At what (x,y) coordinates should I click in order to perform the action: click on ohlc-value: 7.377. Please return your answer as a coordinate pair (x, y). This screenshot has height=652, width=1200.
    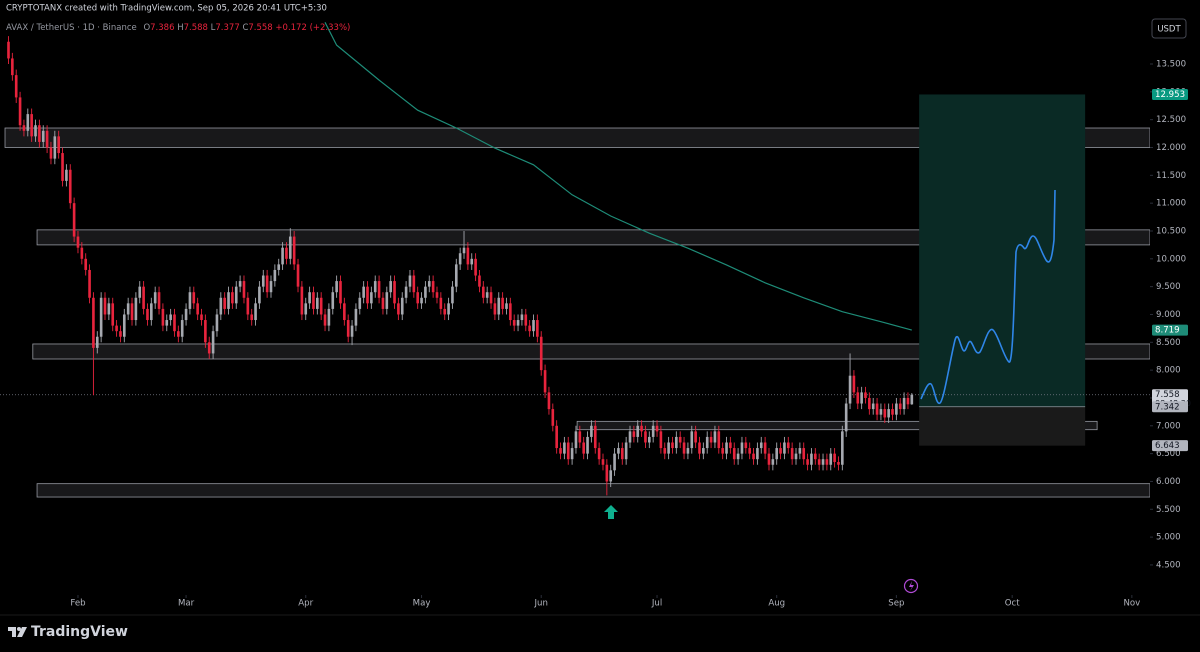
    Looking at the image, I should click on (227, 28).